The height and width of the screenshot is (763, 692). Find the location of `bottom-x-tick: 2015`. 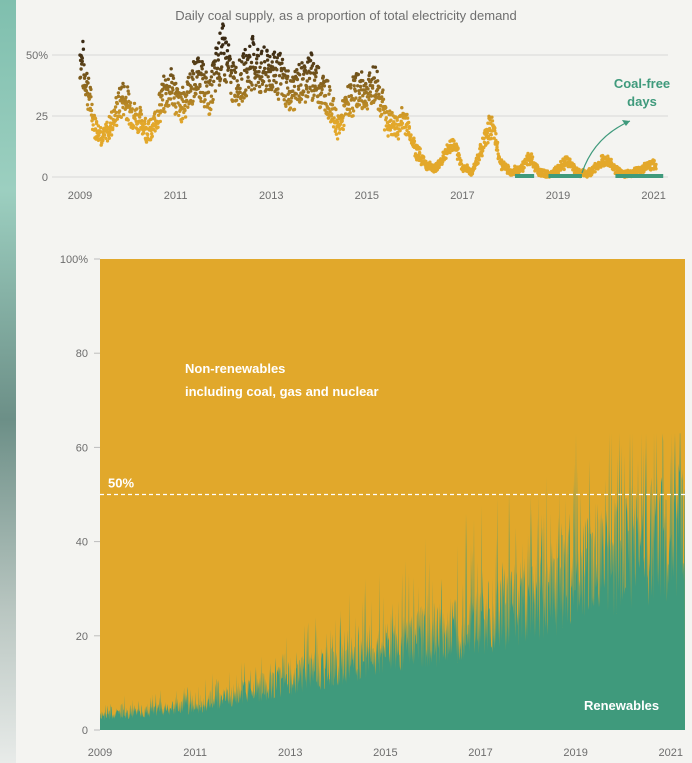

bottom-x-tick: 2015 is located at coordinates (385, 753).